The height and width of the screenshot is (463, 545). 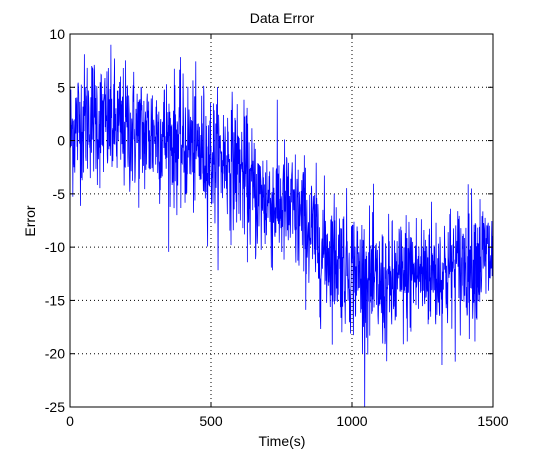 I want to click on y-tick-label: 10, so click(x=57, y=34).